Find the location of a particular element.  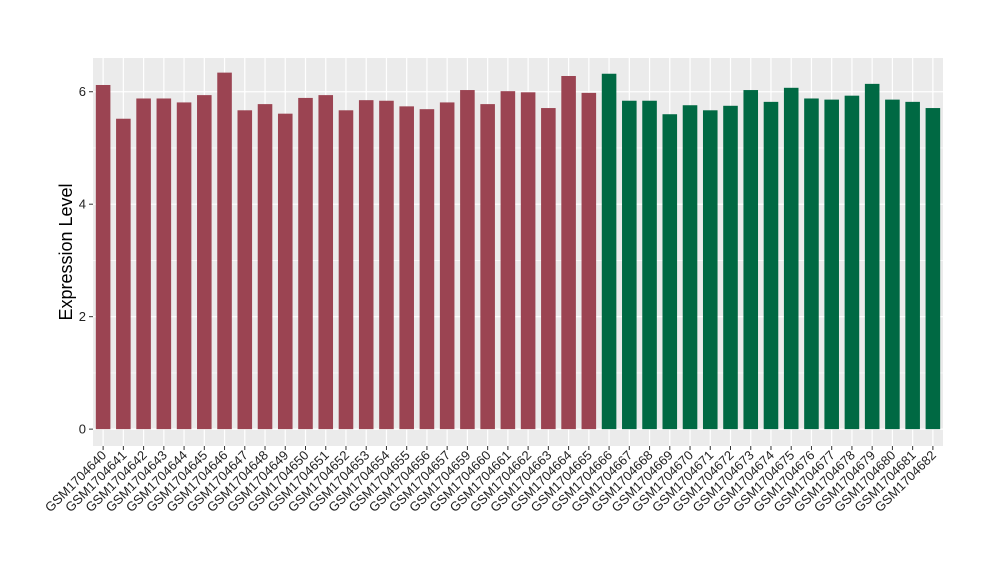

bar-GSM1704655 is located at coordinates (406, 268).